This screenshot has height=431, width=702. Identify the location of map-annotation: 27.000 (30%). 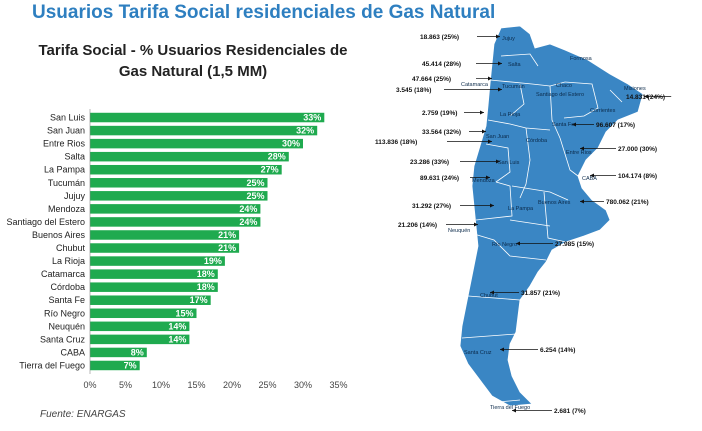
(637, 149).